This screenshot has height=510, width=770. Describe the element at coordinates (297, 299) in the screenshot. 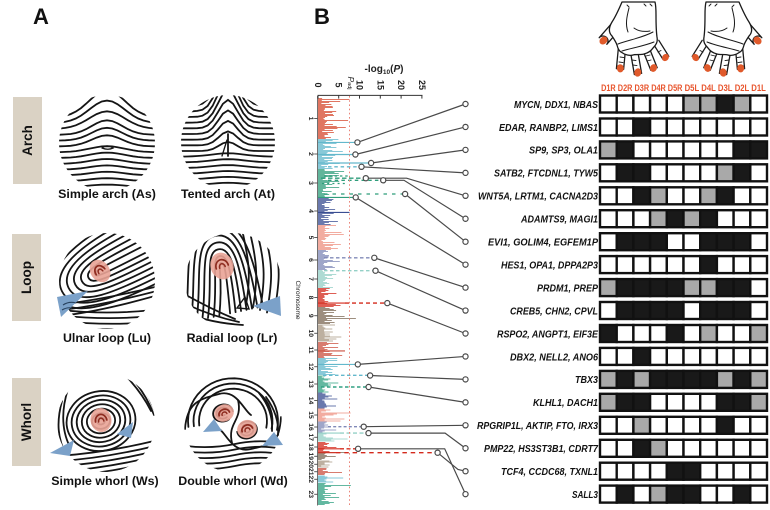

I see `svg-text: Chromosome` at that location.